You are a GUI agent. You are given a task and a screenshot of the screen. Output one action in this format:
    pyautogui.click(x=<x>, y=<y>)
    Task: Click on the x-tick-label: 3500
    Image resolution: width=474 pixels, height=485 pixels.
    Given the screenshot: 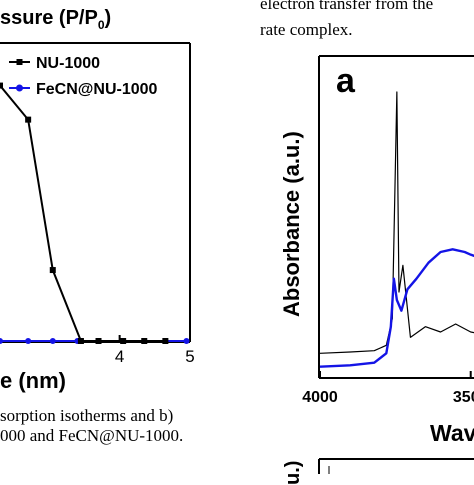 What is the action you would take?
    pyautogui.click(x=463, y=397)
    